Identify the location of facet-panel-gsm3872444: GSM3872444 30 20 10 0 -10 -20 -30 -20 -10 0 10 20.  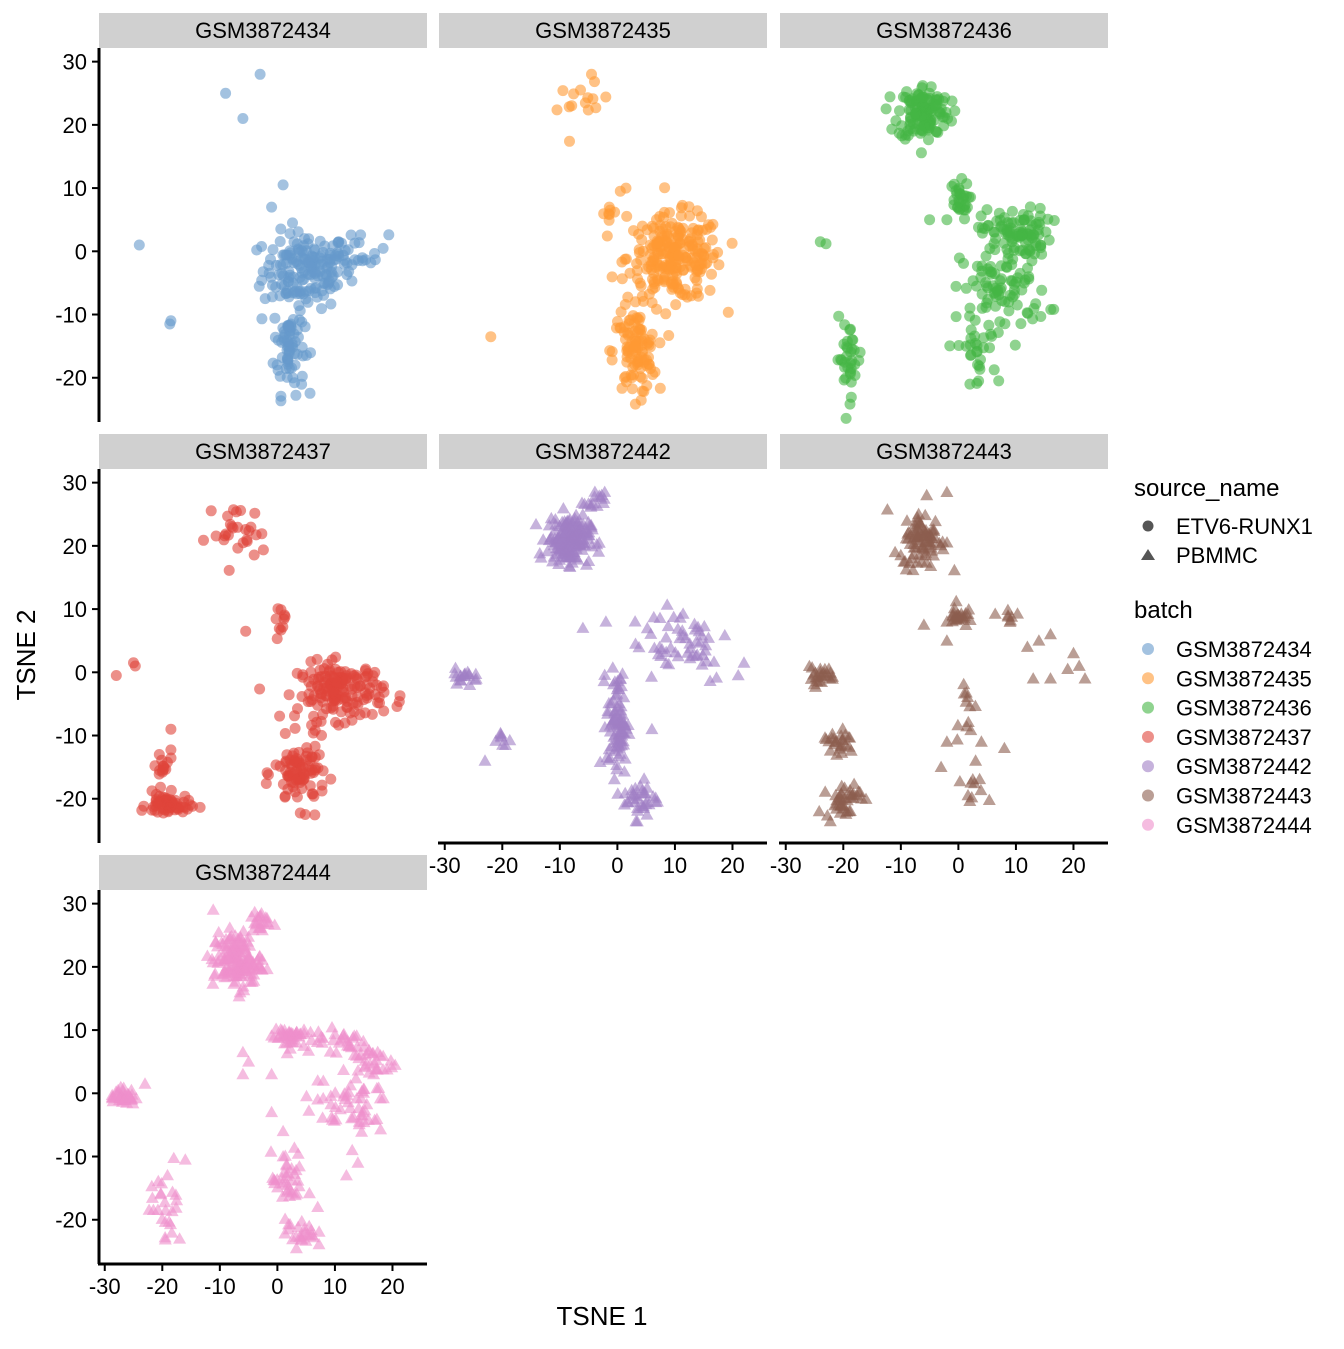
(241, 1077).